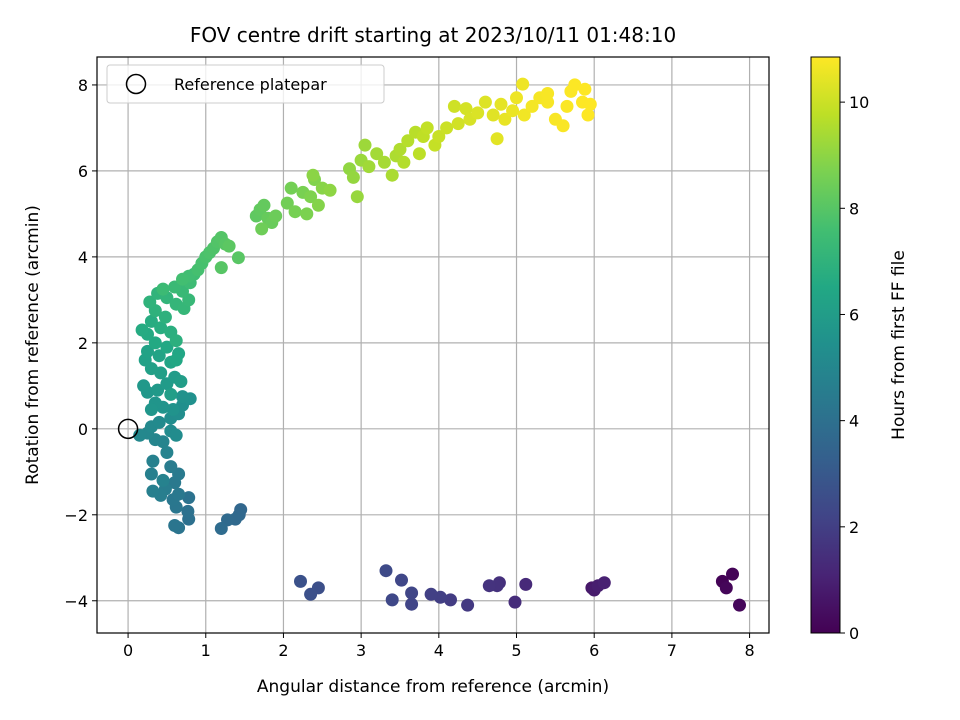 Image resolution: width=960 pixels, height=720 pixels. What do you see at coordinates (433, 687) in the screenshot?
I see `x-axis-label: Angular distance from reference (arcmin)` at bounding box center [433, 687].